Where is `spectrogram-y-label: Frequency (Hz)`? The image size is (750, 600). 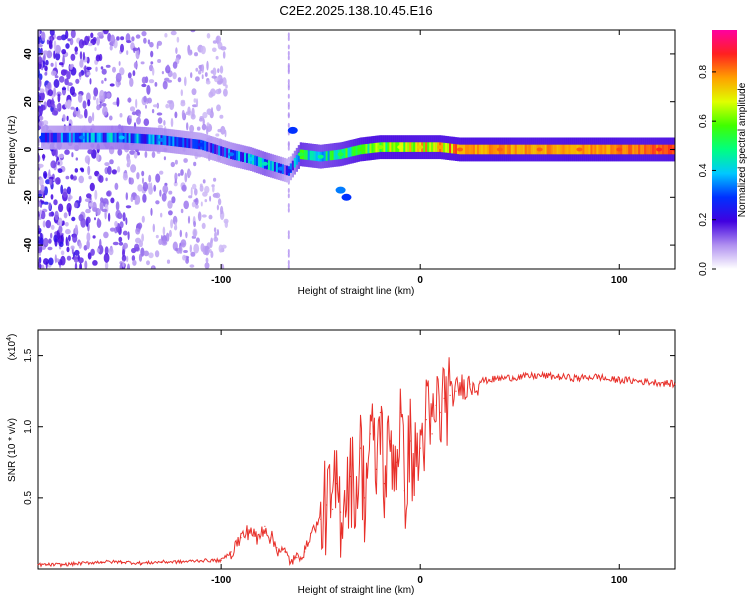 spectrogram-y-label: Frequency (Hz) is located at coordinates (12, 150).